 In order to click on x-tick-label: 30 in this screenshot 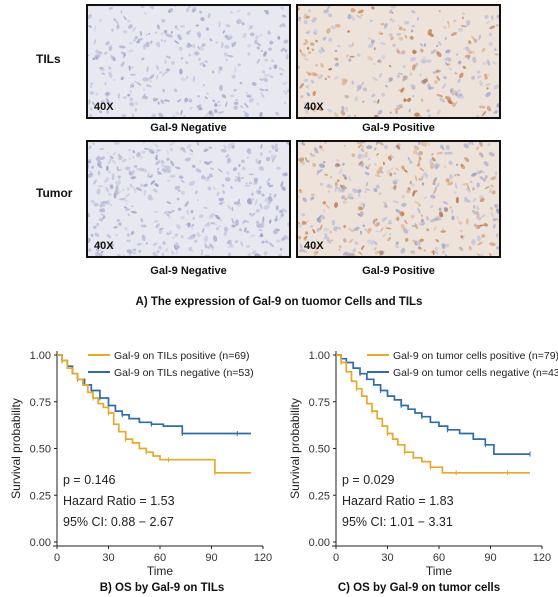, I will do `click(108, 558)`.